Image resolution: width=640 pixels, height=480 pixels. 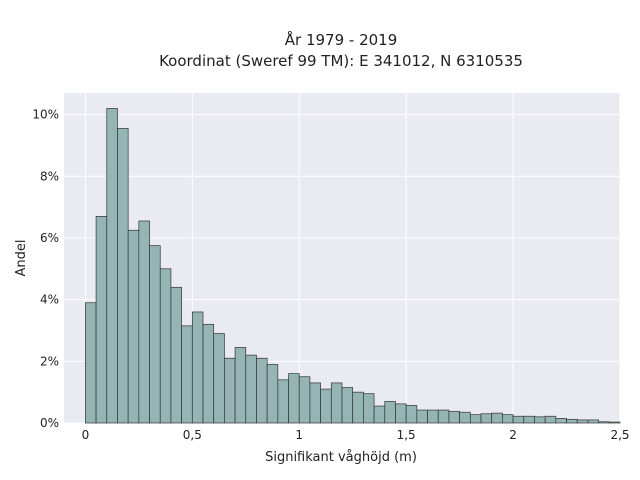 I want to click on y-tick-label: 6%, so click(x=49, y=238).